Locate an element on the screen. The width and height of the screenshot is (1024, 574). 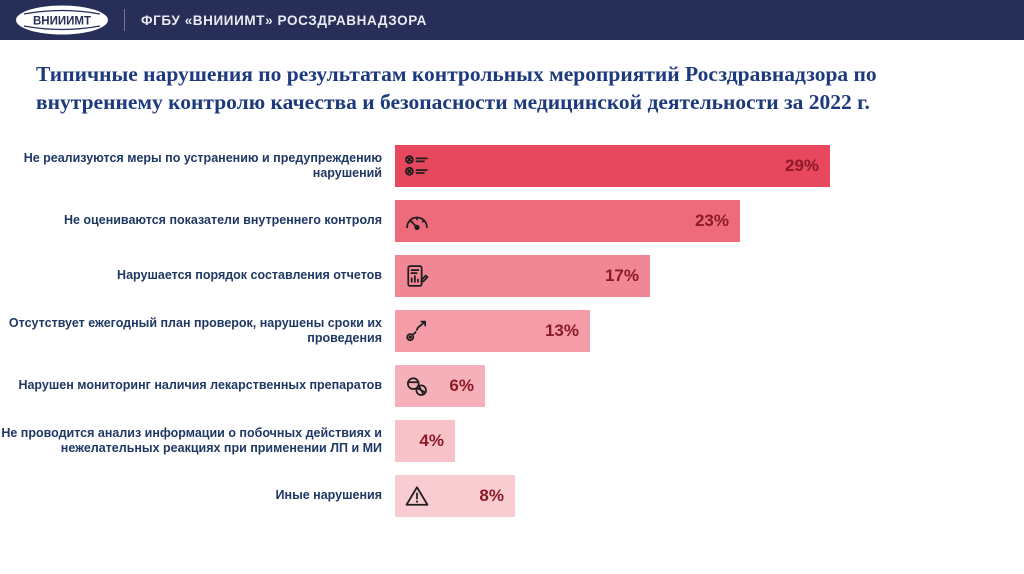
bar: 6% is located at coordinates (440, 385).